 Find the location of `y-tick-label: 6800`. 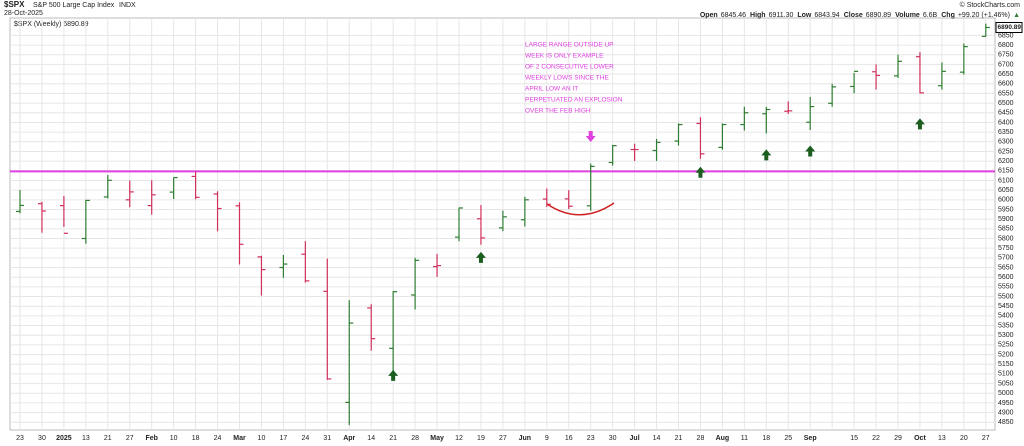

y-tick-label: 6800 is located at coordinates (1006, 45).